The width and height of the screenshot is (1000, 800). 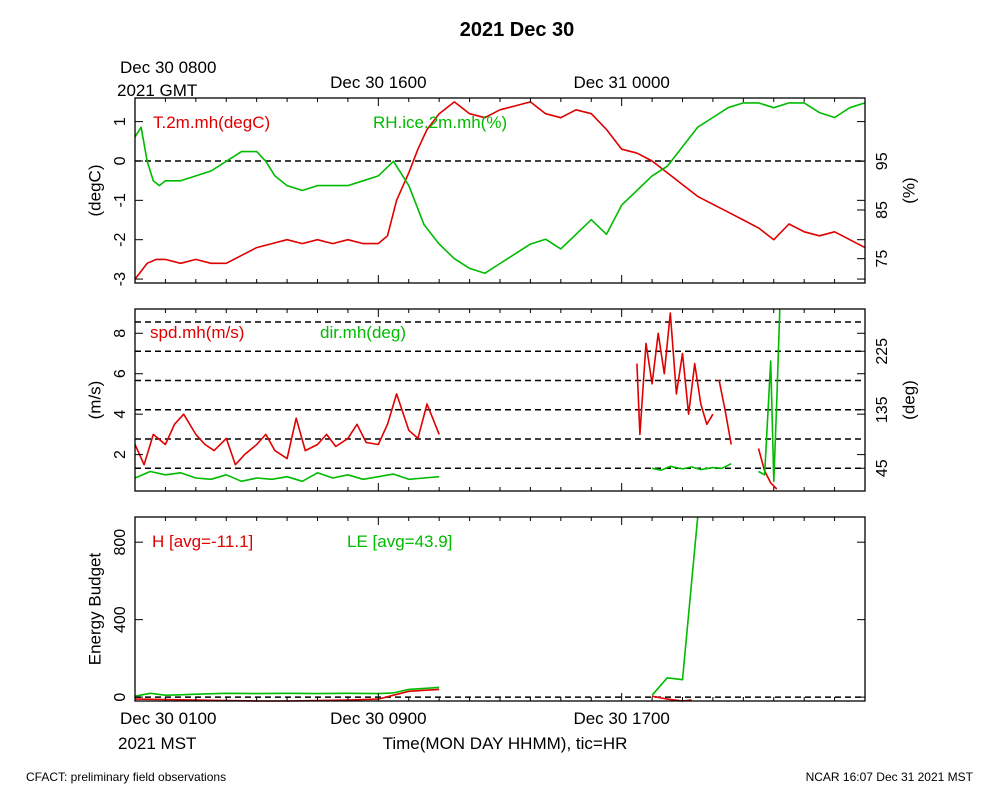 What do you see at coordinates (120, 542) in the screenshot?
I see `y-tick-label-left: 800` at bounding box center [120, 542].